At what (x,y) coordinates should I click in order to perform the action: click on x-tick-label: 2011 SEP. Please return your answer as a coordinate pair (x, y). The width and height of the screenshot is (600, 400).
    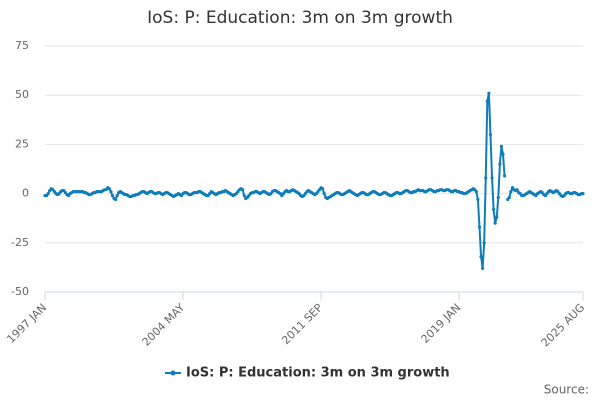
    Looking at the image, I should click on (302, 324).